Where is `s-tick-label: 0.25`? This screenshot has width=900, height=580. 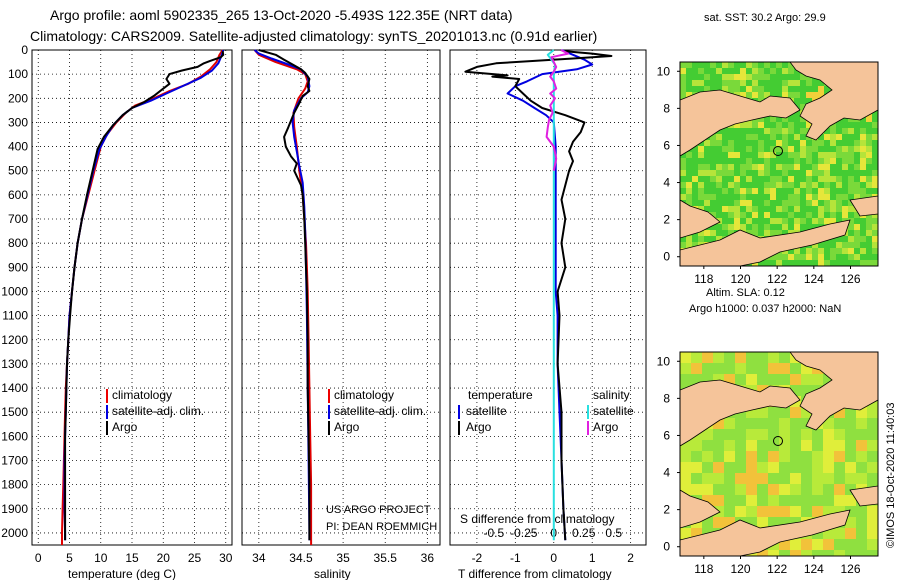 s-tick-label: 0.25 is located at coordinates (584, 533).